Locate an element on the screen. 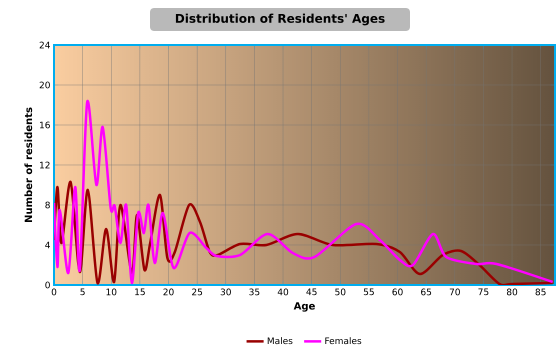 The height and width of the screenshot is (353, 560). x-tick-label: 35 is located at coordinates (254, 292).